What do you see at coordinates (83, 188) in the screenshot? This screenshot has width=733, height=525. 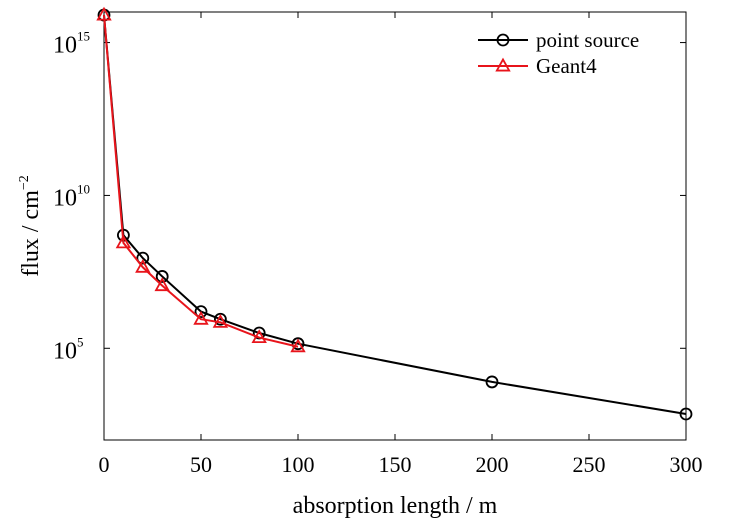 I see `y-tick-exponent: 10` at bounding box center [83, 188].